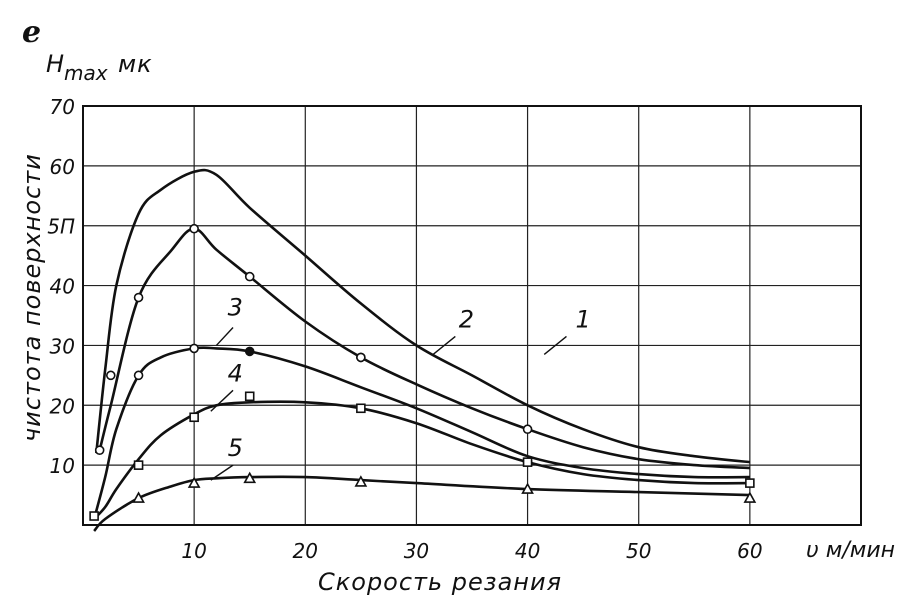  I want to click on y-axis-title: чистота поверхности, so click(32, 297).